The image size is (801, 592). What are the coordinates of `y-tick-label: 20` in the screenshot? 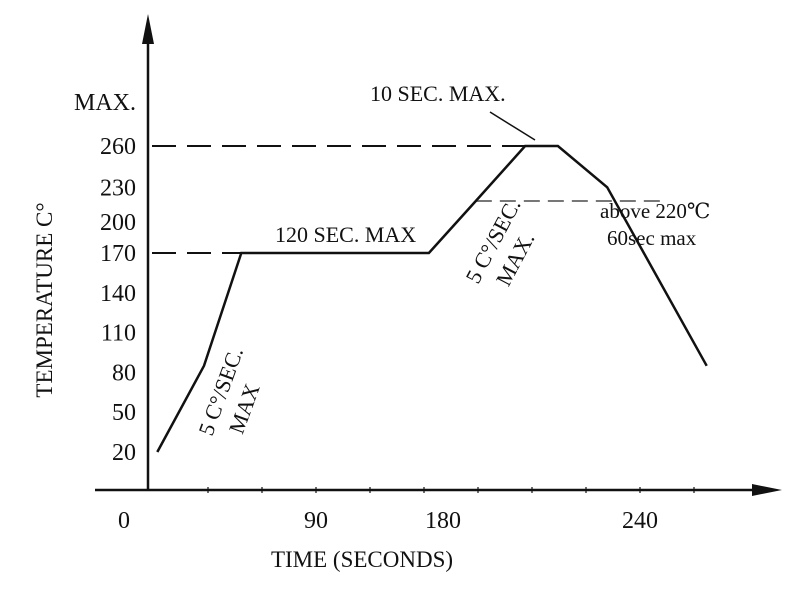 It's located at (124, 453).